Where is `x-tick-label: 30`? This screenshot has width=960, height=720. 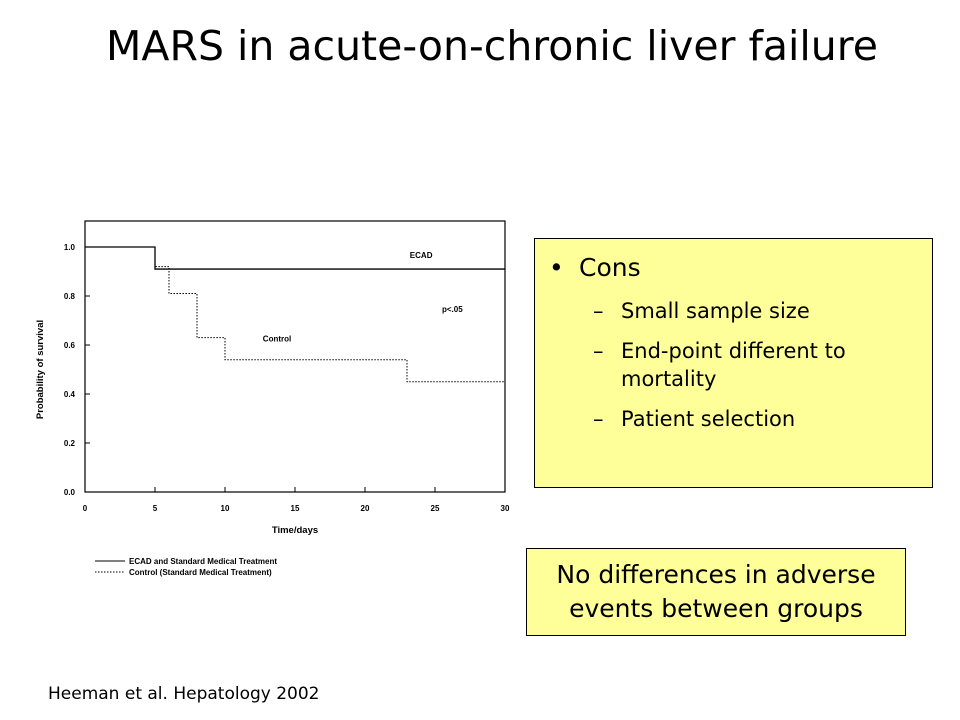
x-tick-label: 30 is located at coordinates (505, 508).